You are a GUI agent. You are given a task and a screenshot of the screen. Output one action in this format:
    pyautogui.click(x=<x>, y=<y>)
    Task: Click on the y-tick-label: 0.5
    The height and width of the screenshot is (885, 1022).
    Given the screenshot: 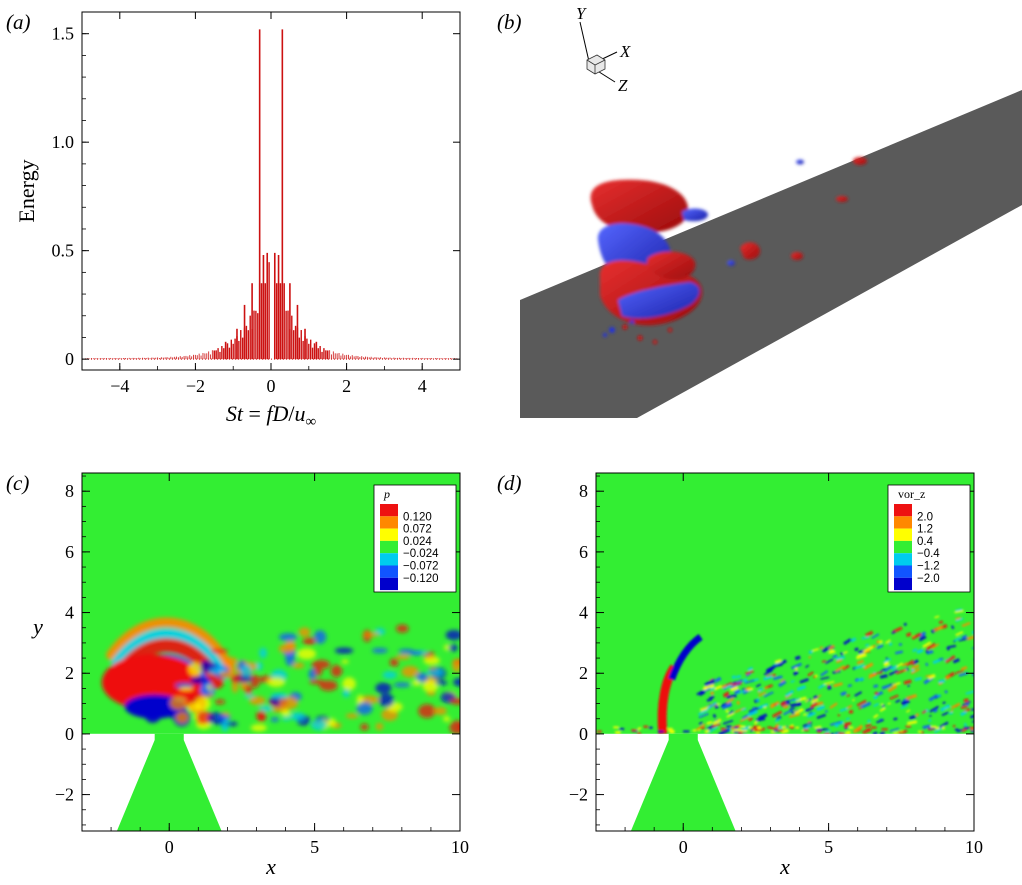 What is the action you would take?
    pyautogui.click(x=63, y=251)
    